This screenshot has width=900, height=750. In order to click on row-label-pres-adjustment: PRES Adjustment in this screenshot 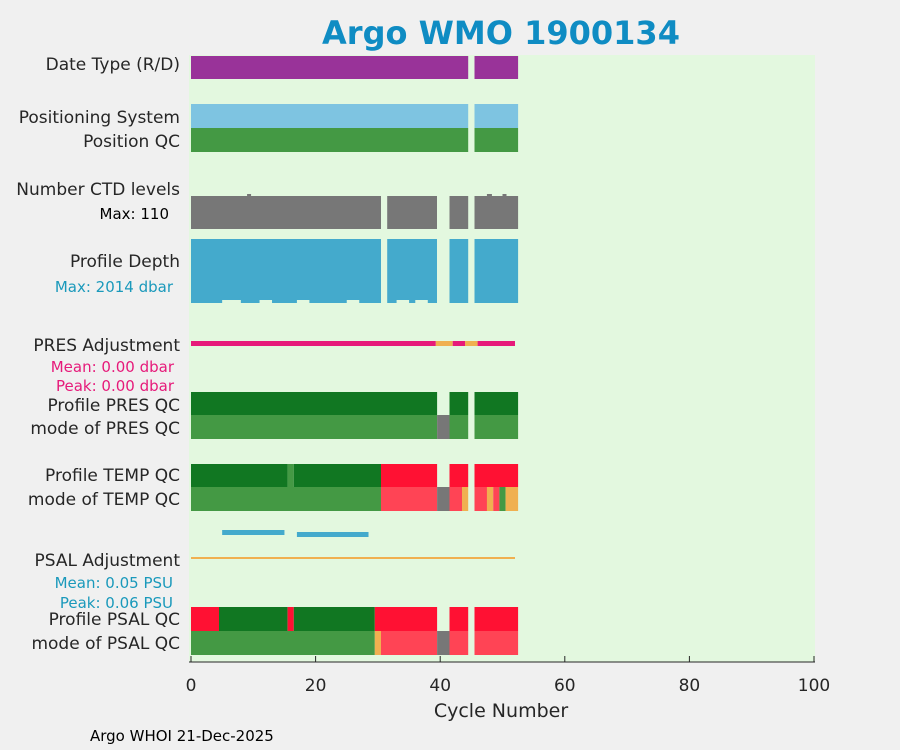, I will do `click(106, 346)`.